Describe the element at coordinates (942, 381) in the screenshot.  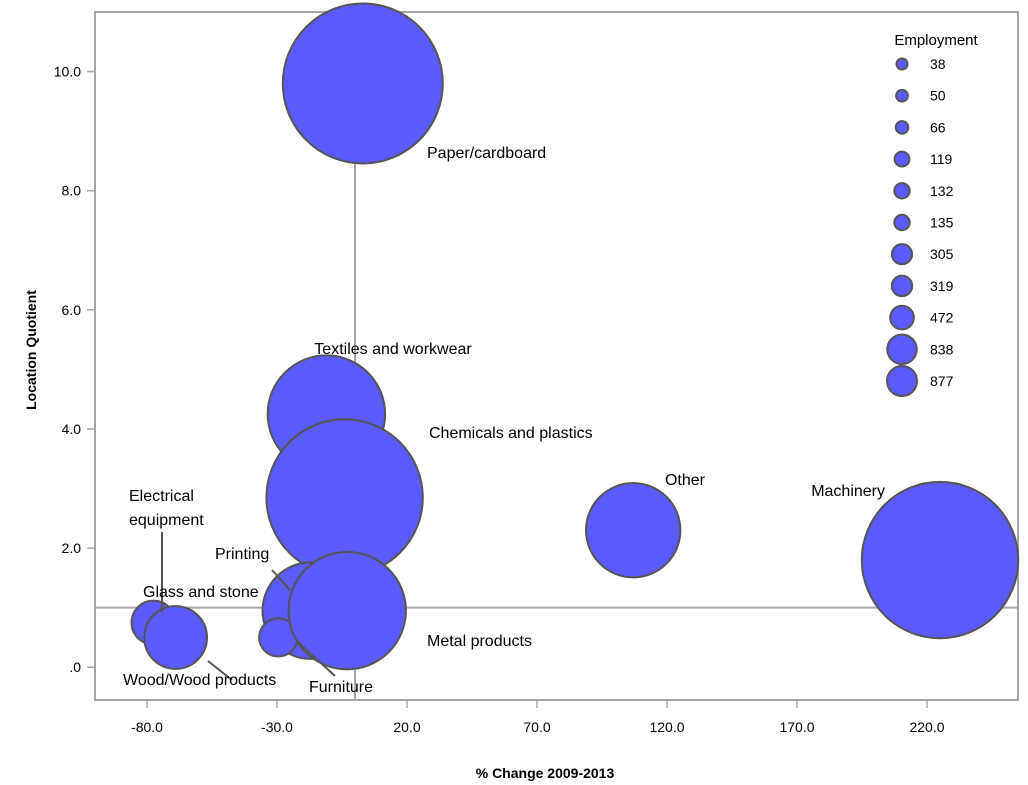
I see `legend-label: 877` at that location.